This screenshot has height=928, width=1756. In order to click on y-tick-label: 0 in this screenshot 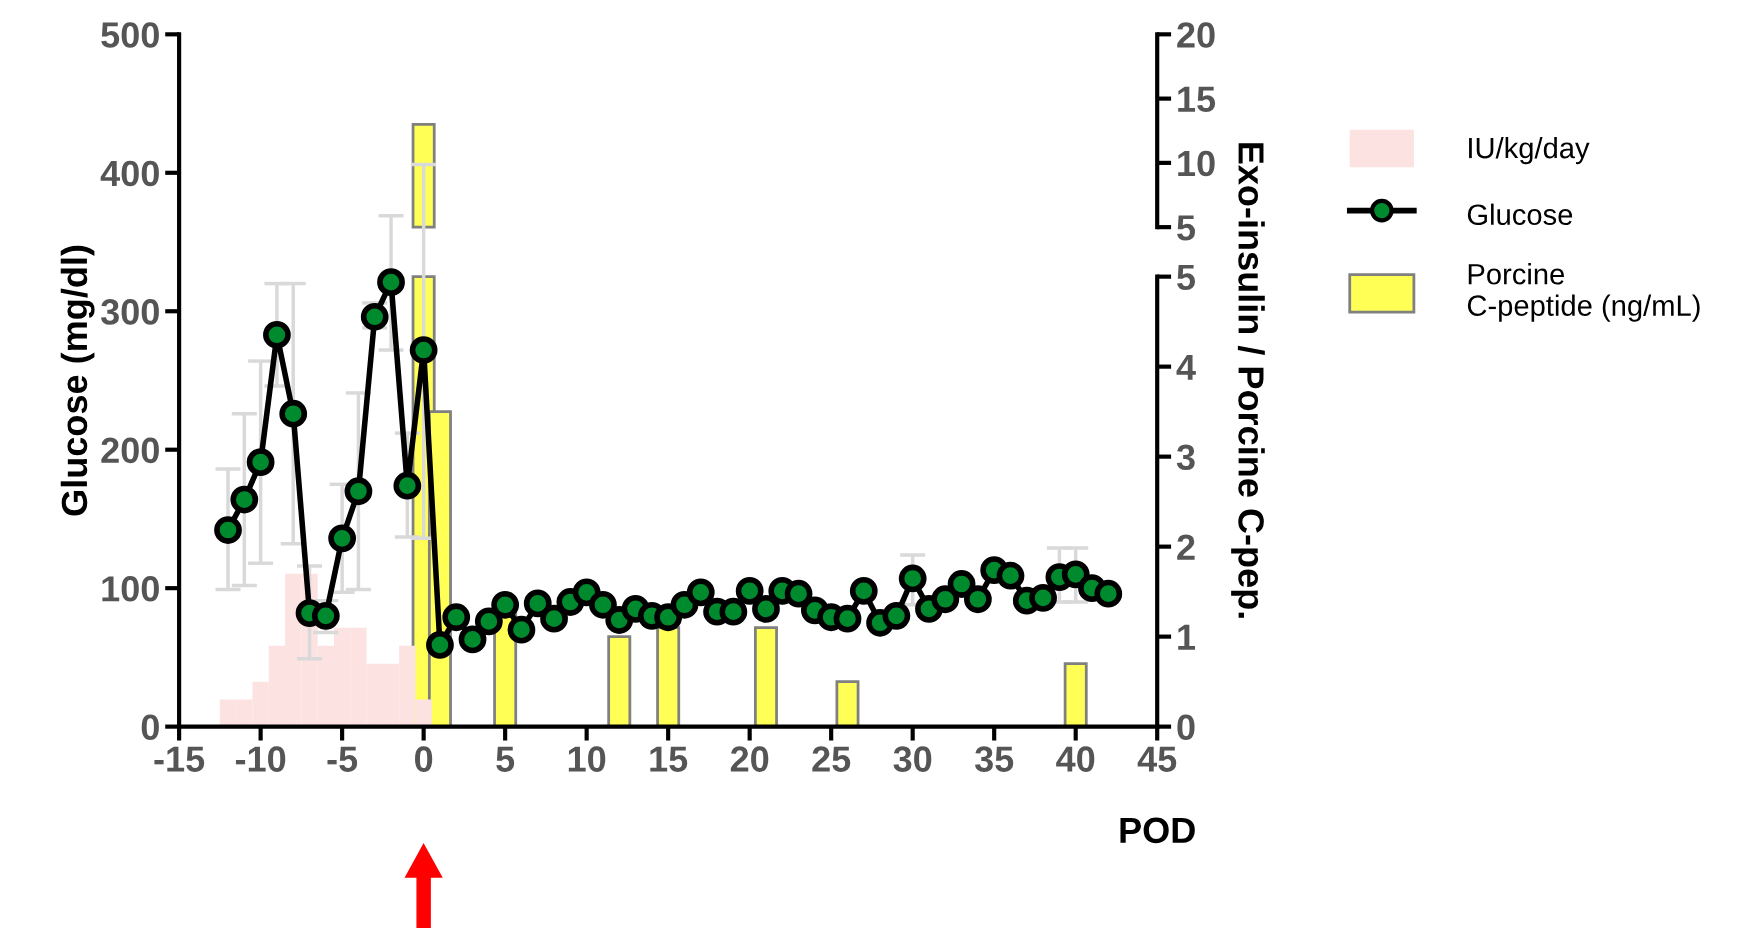, I will do `click(150, 727)`.